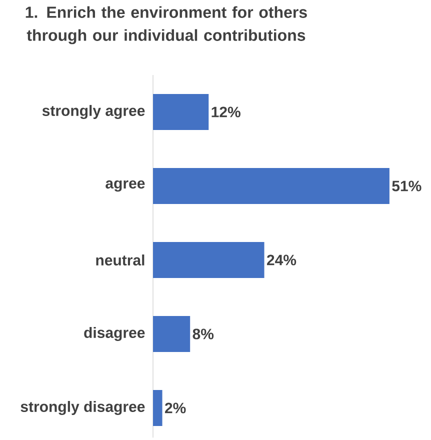 The image size is (431, 440). I want to click on y-tick-label: neutral, so click(120, 260).